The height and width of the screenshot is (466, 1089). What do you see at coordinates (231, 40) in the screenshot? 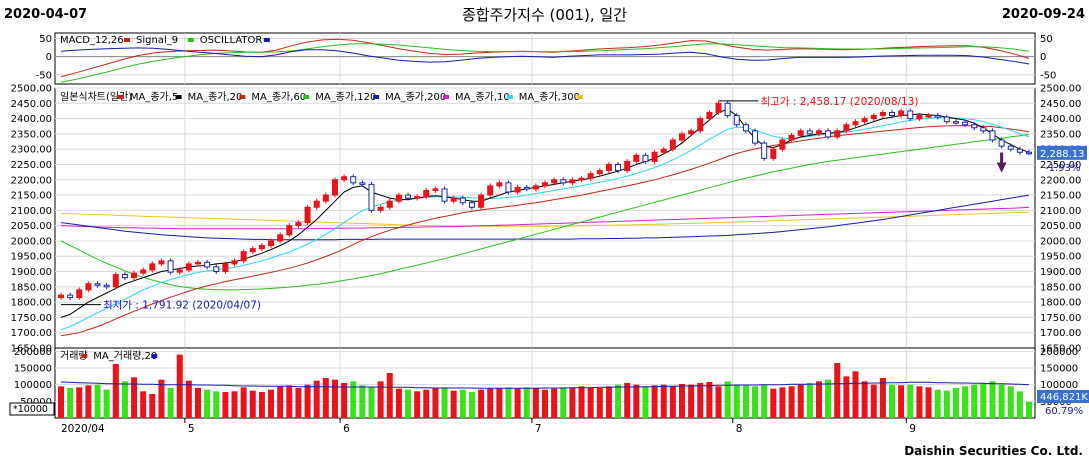
I see `macd-legend-label: OSCILLATOR` at bounding box center [231, 40].